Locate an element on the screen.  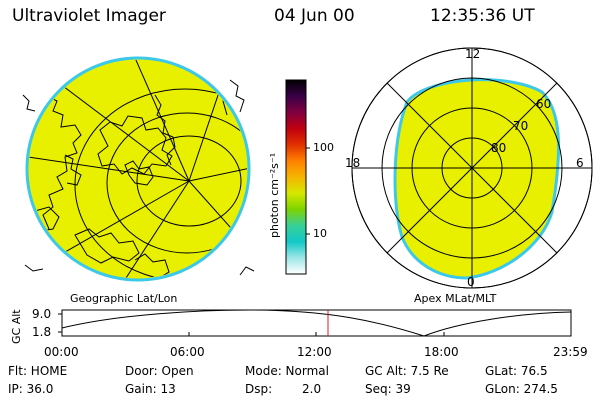
altitude-xtick-1: 06:00 is located at coordinates (187, 352).